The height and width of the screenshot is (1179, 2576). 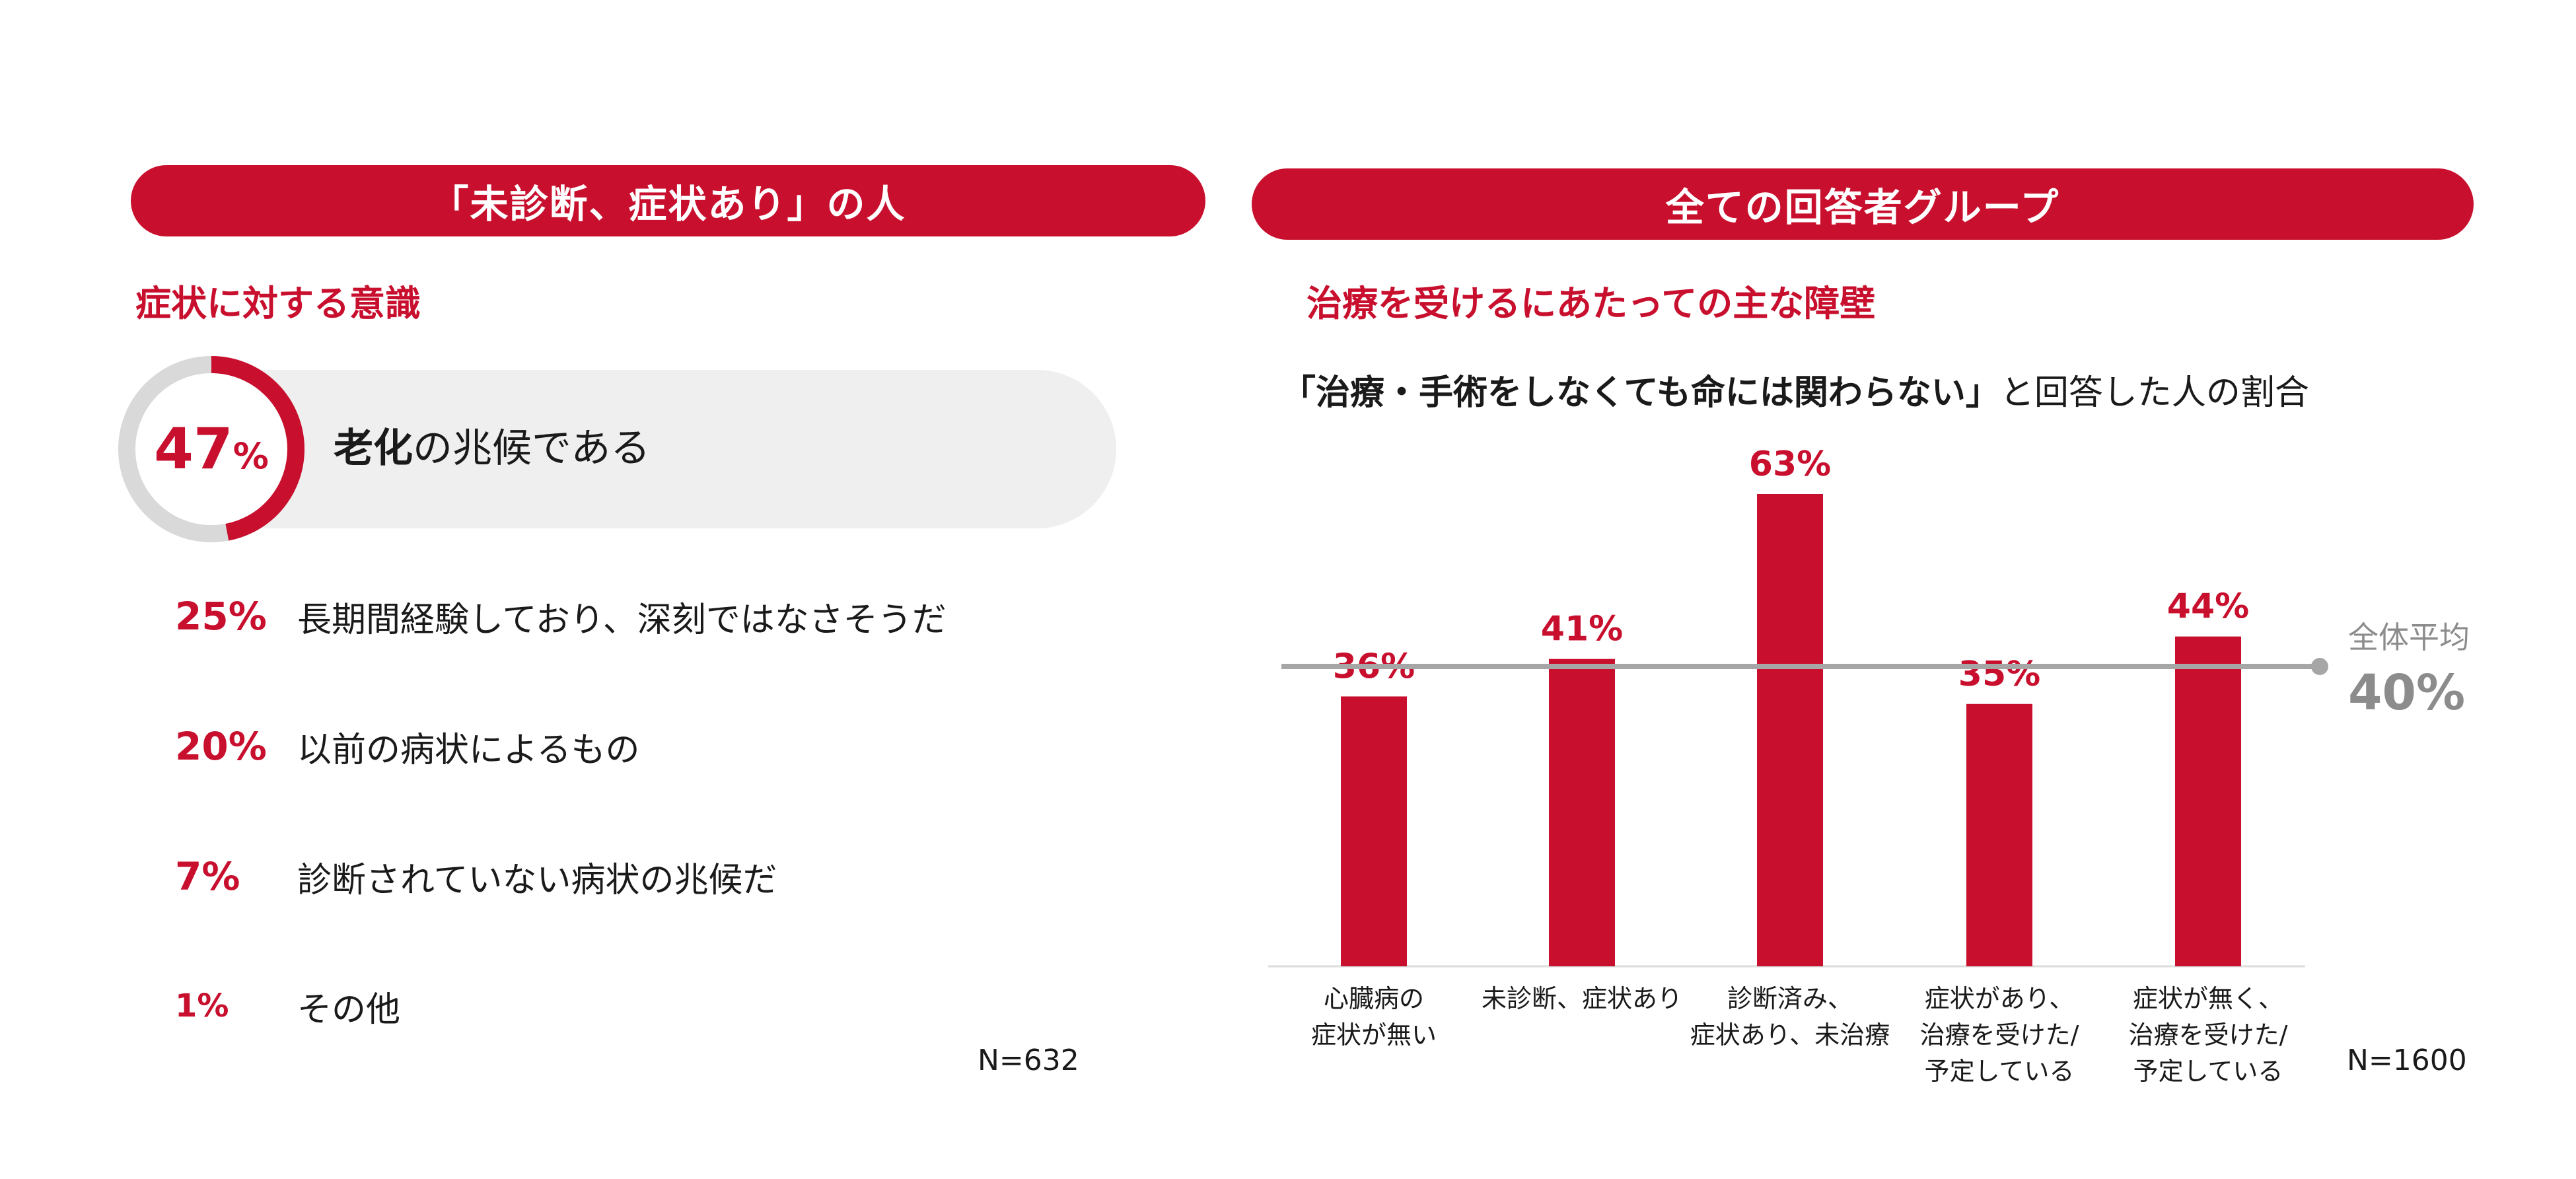 What do you see at coordinates (251, 456) in the screenshot?
I see `highlight-value-pct-sign: %` at bounding box center [251, 456].